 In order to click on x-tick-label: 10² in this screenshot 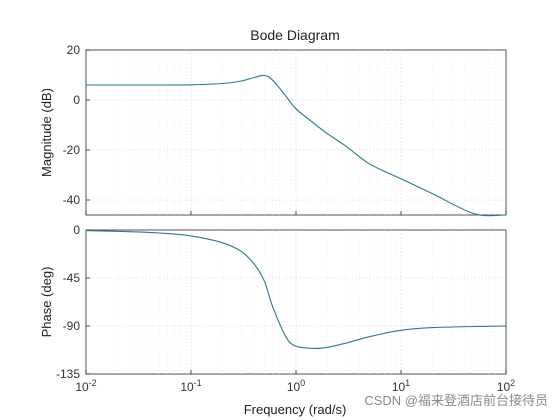, I will do `click(506, 386)`.